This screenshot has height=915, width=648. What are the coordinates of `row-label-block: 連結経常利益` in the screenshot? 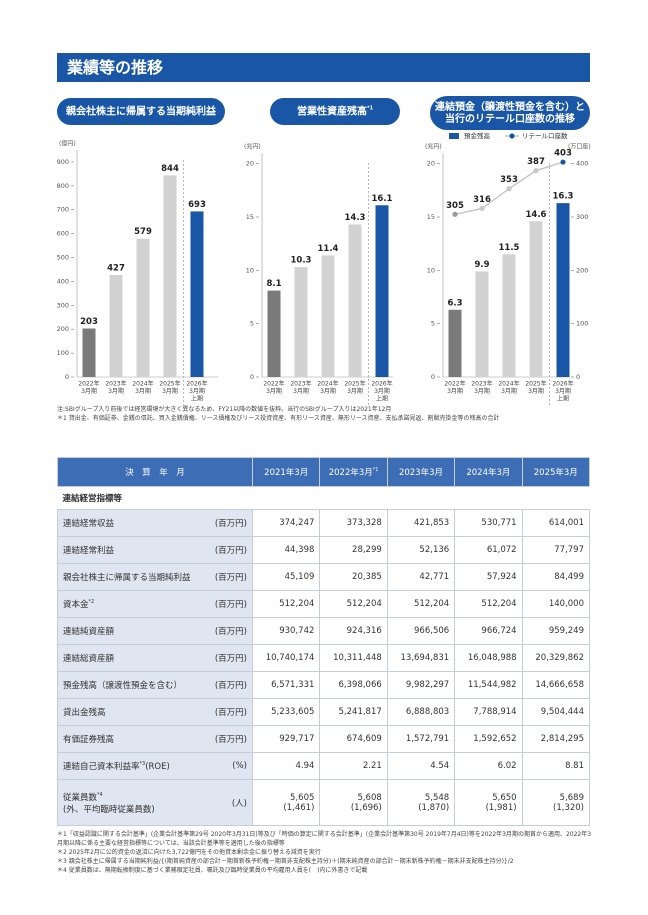 It's located at (88, 550).